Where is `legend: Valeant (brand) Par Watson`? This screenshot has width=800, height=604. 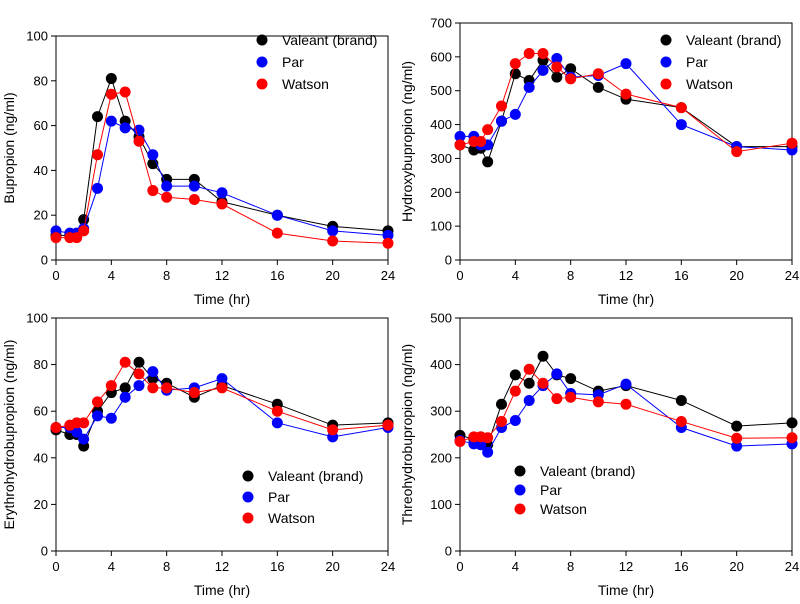 legend: Valeant (brand) Par Watson is located at coordinates (574, 490).